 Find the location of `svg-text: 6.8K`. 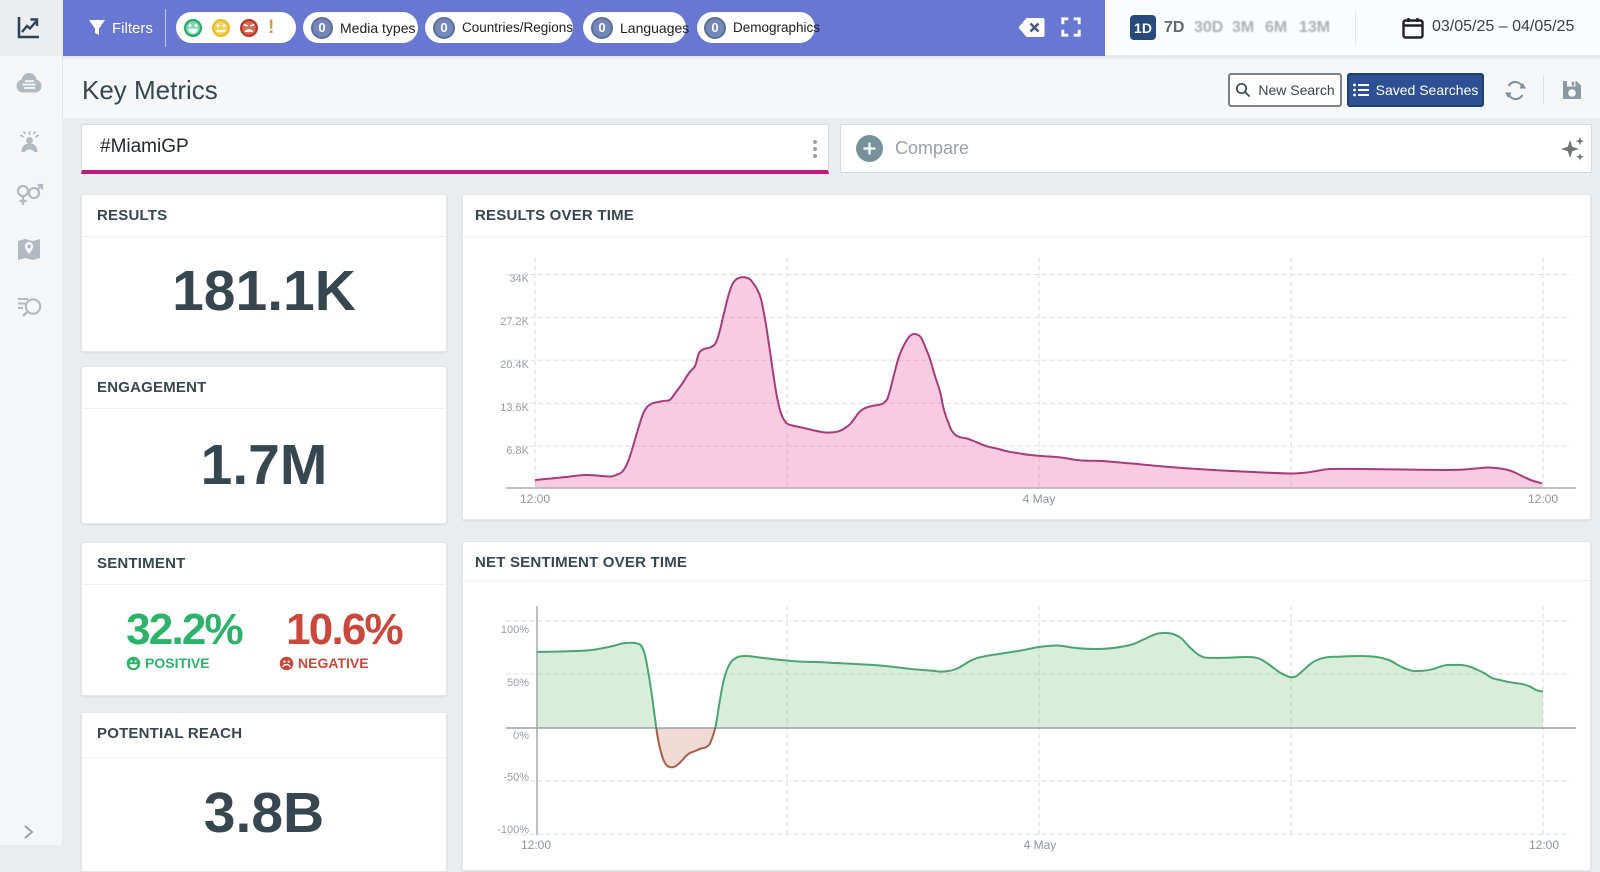

svg-text: 6.8K is located at coordinates (517, 451).